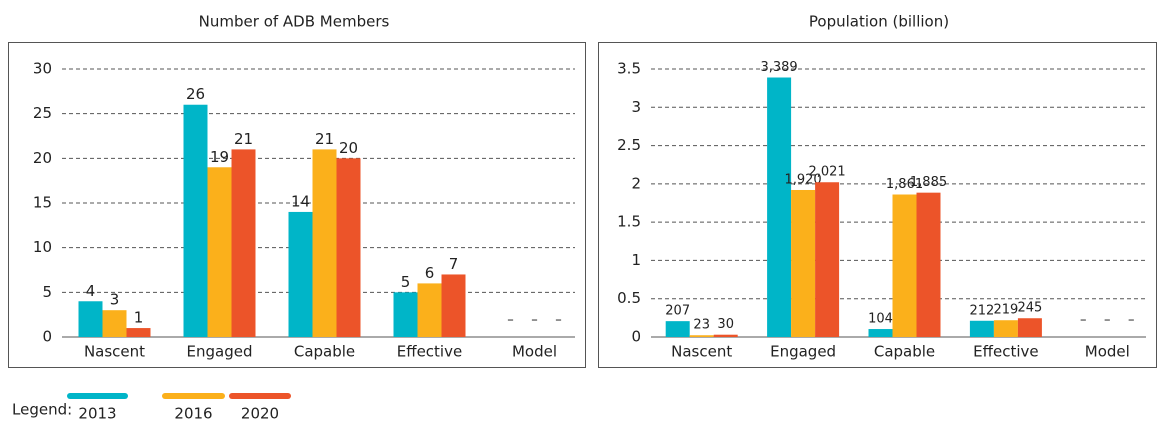 The width and height of the screenshot is (1158, 426). What do you see at coordinates (406, 282) in the screenshot?
I see `value-label: 5` at bounding box center [406, 282].